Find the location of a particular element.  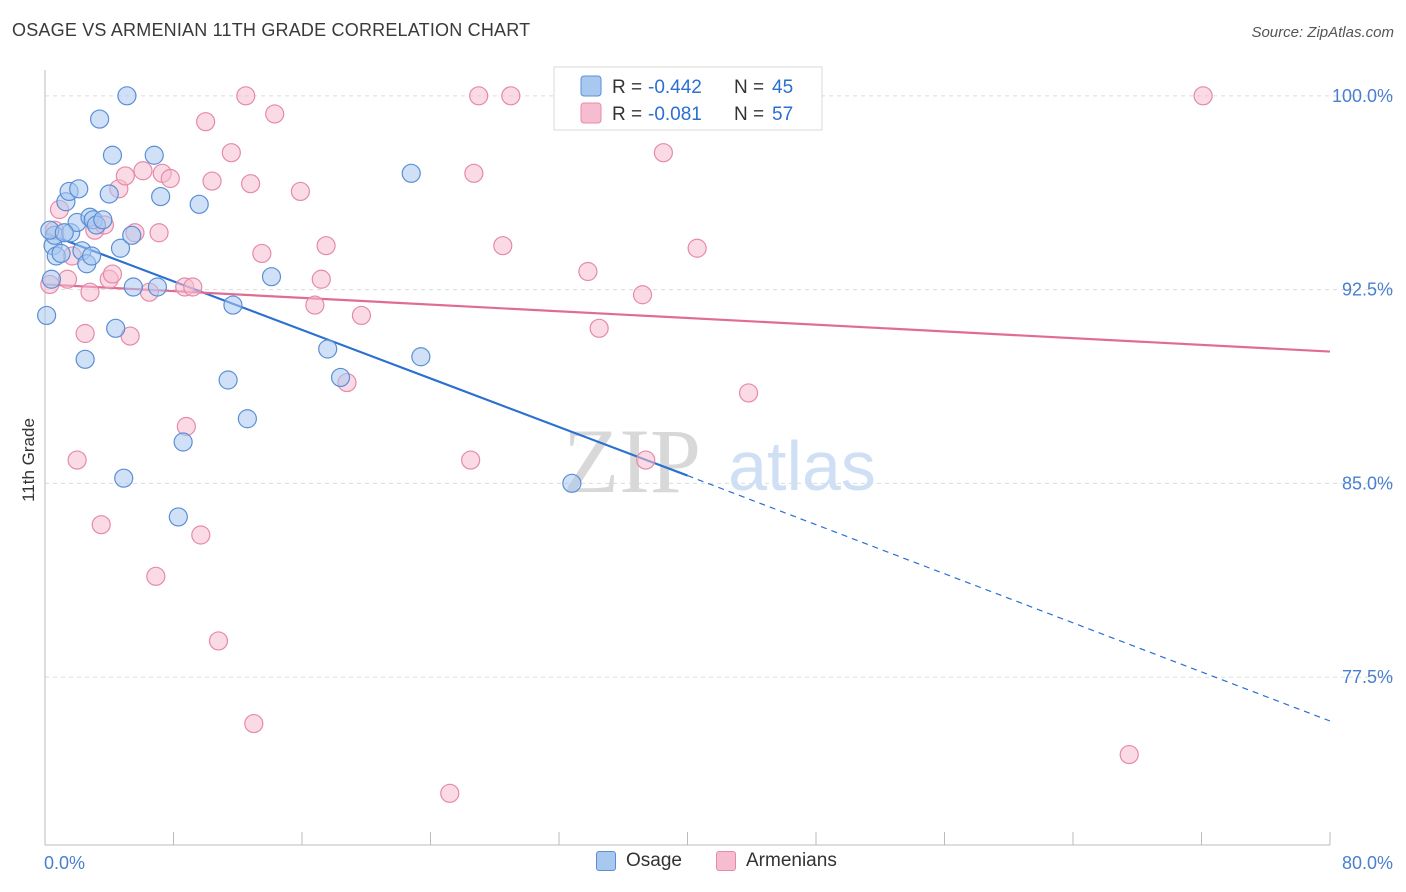

armenian-n-label: N = is located at coordinates (749, 114).